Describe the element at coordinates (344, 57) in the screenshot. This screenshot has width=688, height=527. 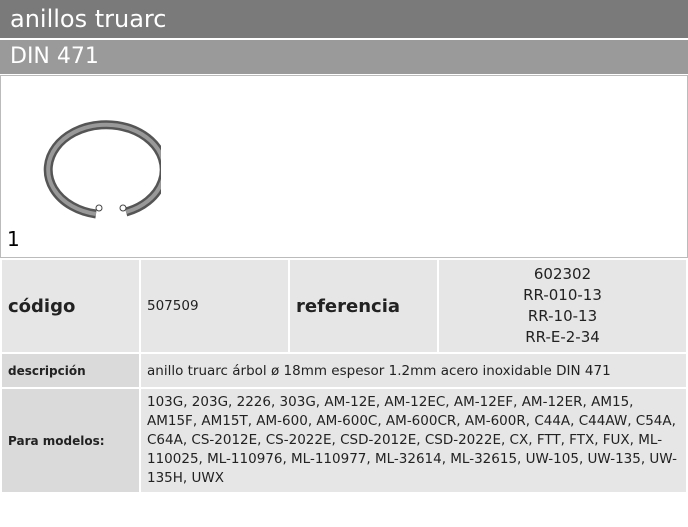
I see `subtitle-bar: DIN 471` at that location.